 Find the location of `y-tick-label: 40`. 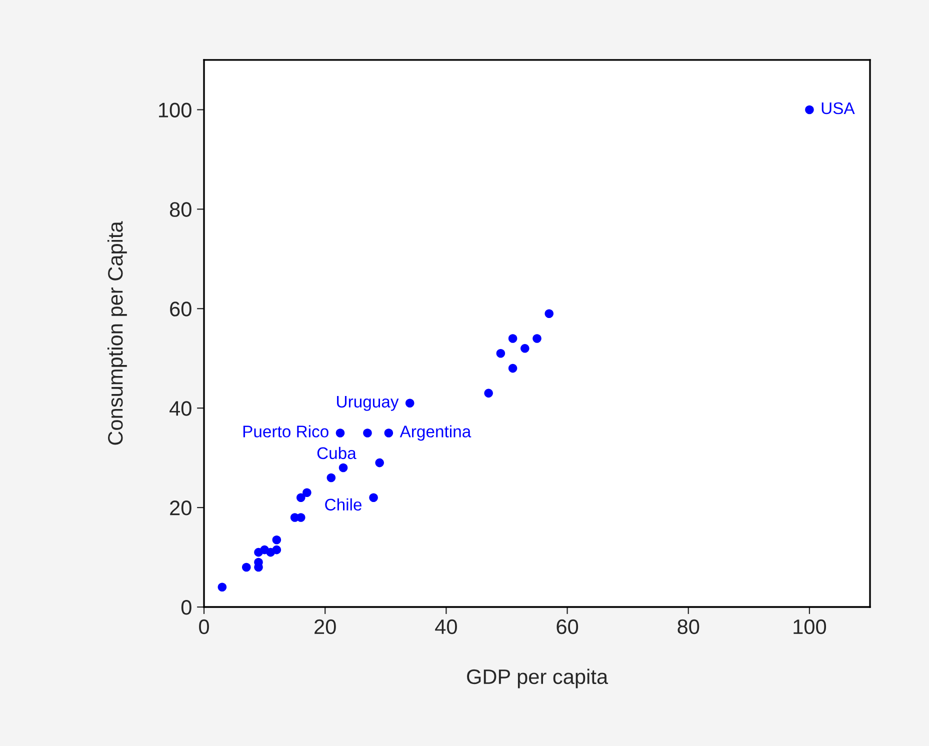

y-tick-label: 40 is located at coordinates (181, 408).